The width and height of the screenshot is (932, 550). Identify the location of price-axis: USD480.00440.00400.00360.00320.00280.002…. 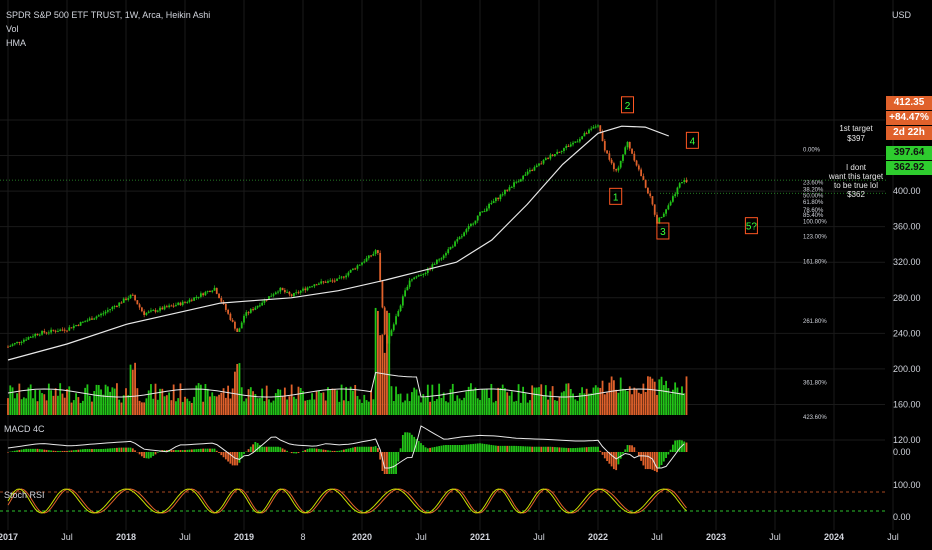
(906, 266).